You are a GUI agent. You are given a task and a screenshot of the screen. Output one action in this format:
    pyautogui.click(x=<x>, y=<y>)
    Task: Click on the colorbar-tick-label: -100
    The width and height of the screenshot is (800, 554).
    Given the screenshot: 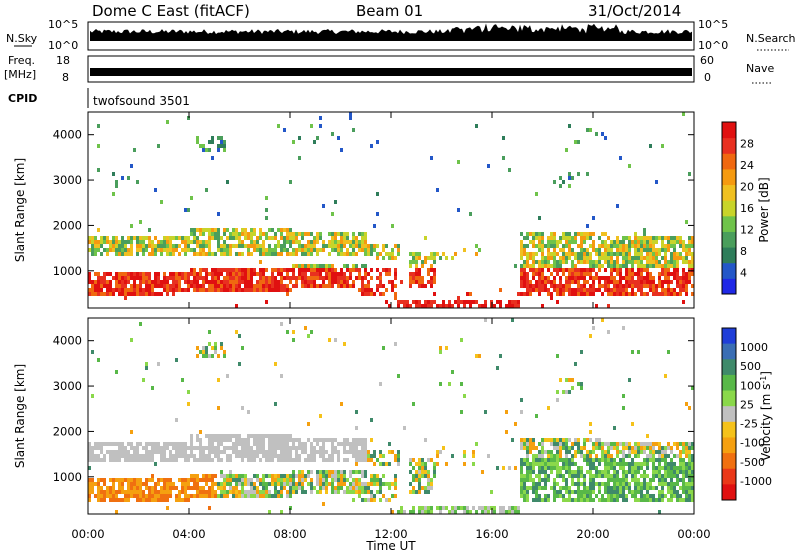 What is the action you would take?
    pyautogui.click(x=752, y=443)
    